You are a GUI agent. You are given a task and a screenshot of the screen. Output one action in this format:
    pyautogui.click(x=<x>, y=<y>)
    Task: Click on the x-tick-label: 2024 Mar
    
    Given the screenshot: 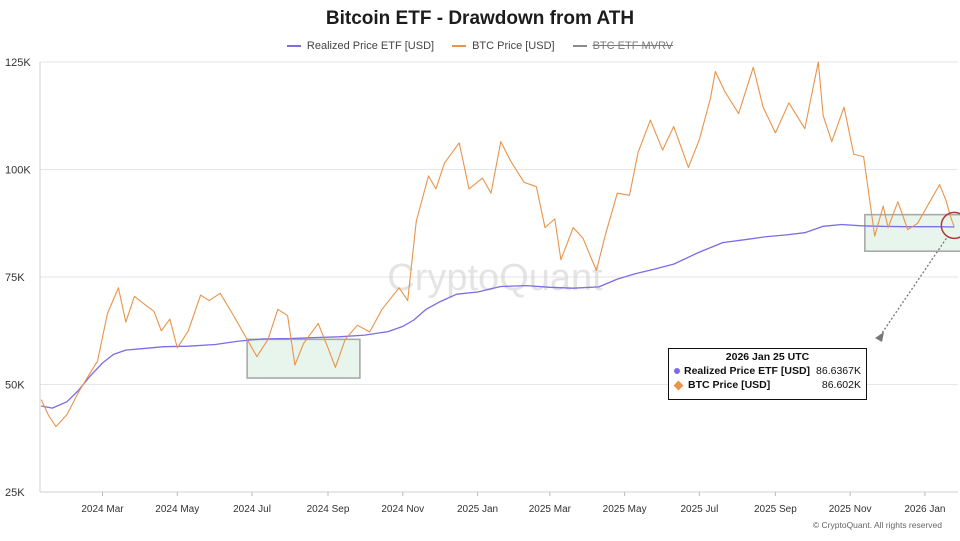 What is the action you would take?
    pyautogui.click(x=102, y=509)
    